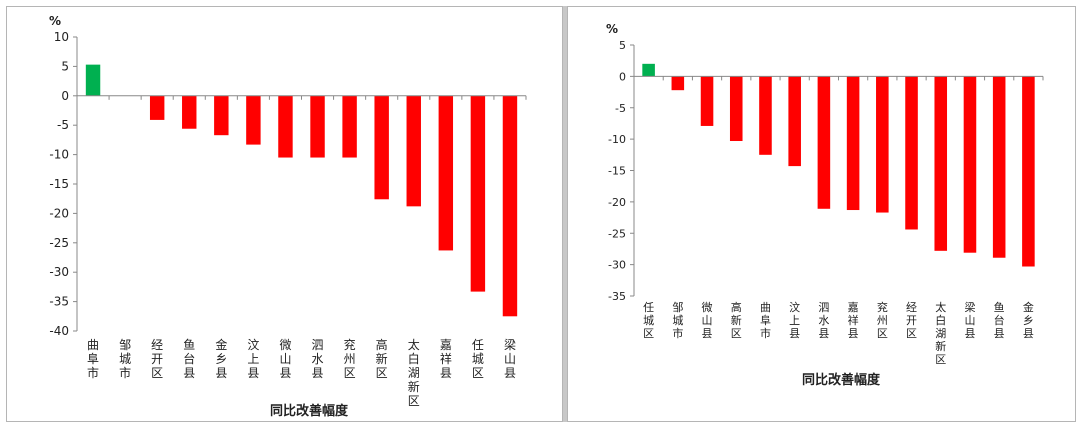 Image resolution: width=1080 pixels, height=427 pixels. Describe the element at coordinates (318, 359) in the screenshot. I see `category-label-8: 泗水县` at that location.